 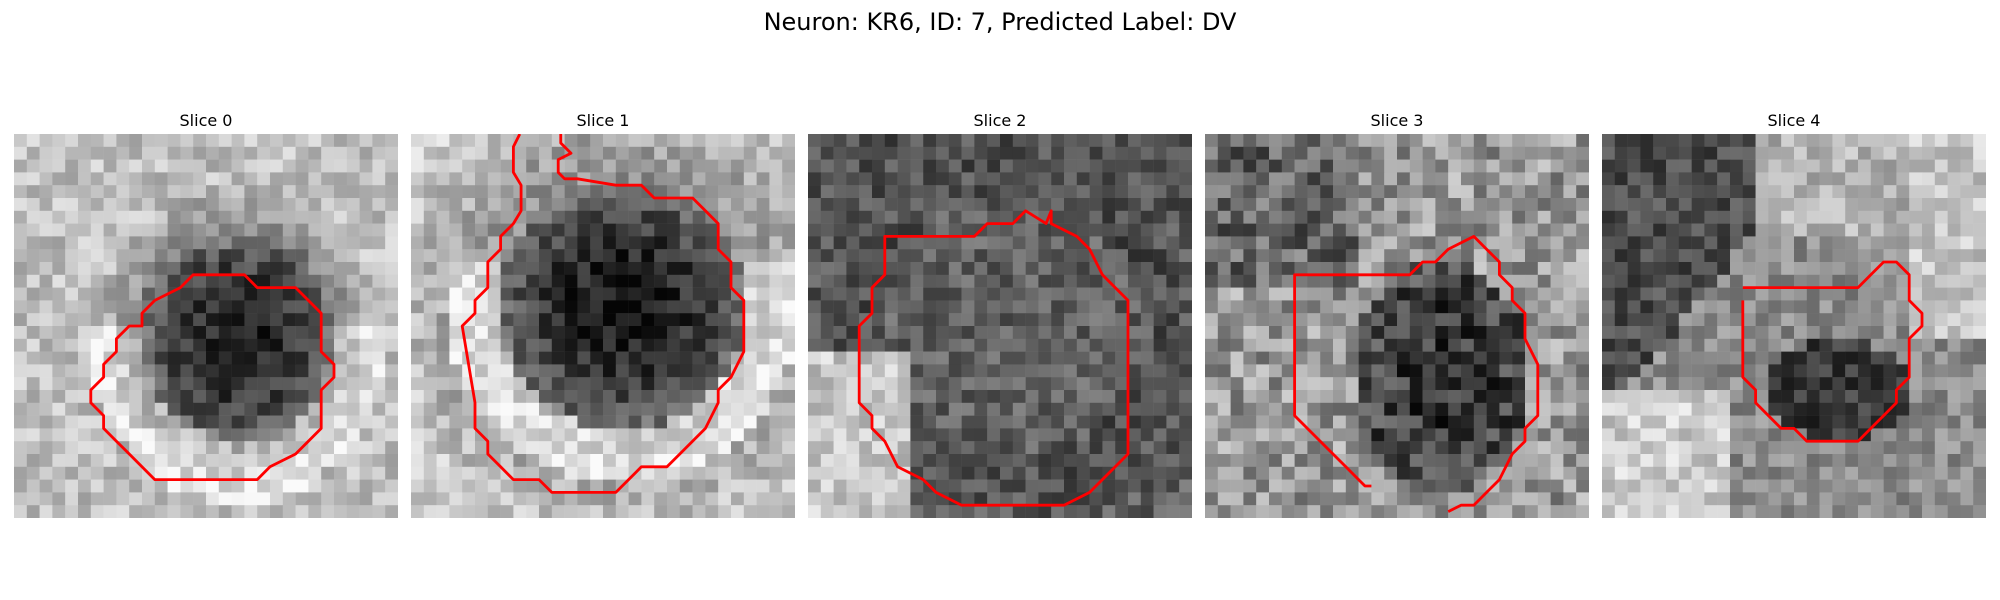 What do you see at coordinates (1000, 120) in the screenshot?
I see `slice-title: Slice 2` at bounding box center [1000, 120].